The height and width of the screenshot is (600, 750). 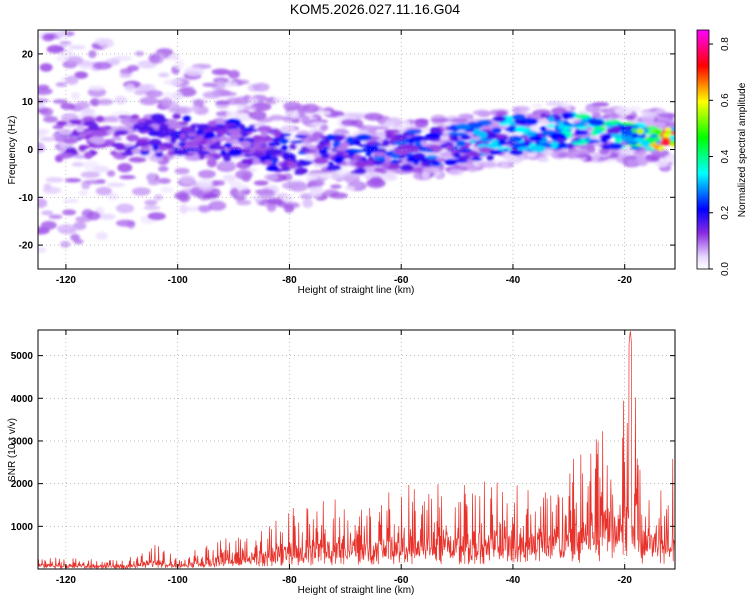 I want to click on colorbar-tick-label: 0.2, so click(x=725, y=212).